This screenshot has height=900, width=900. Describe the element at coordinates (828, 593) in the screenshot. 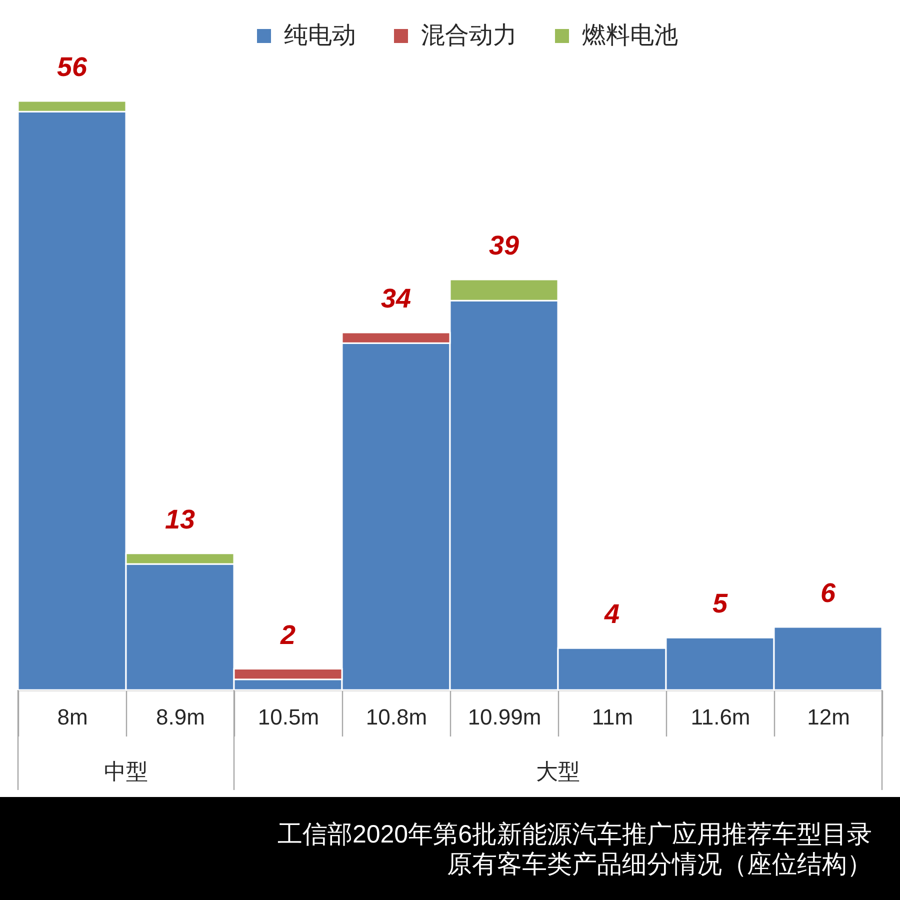

I see `annotation: 6` at that location.